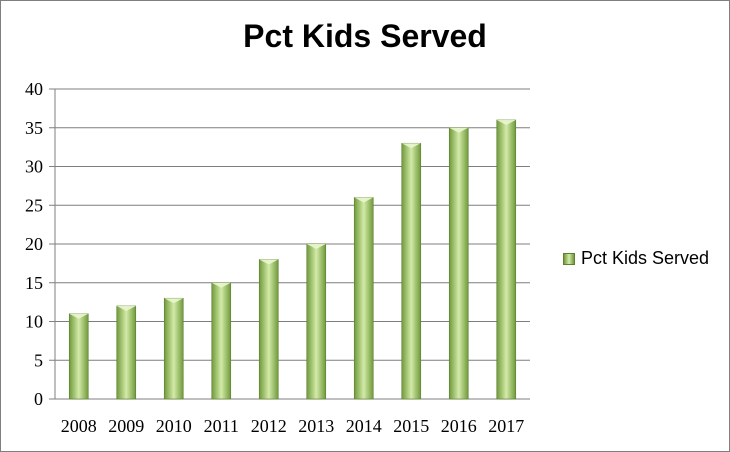  Describe the element at coordinates (221, 426) in the screenshot. I see `x-tick-label: 2011` at that location.